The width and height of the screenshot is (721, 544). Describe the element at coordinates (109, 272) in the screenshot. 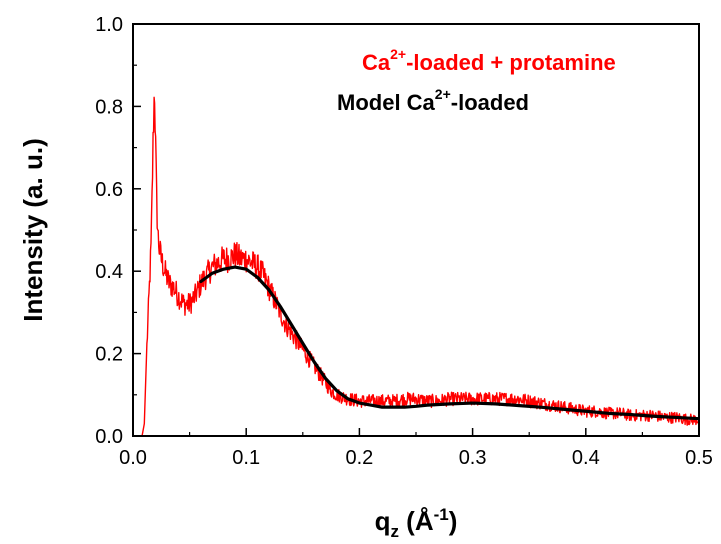

I see `y-tick-label: 0.4` at that location.